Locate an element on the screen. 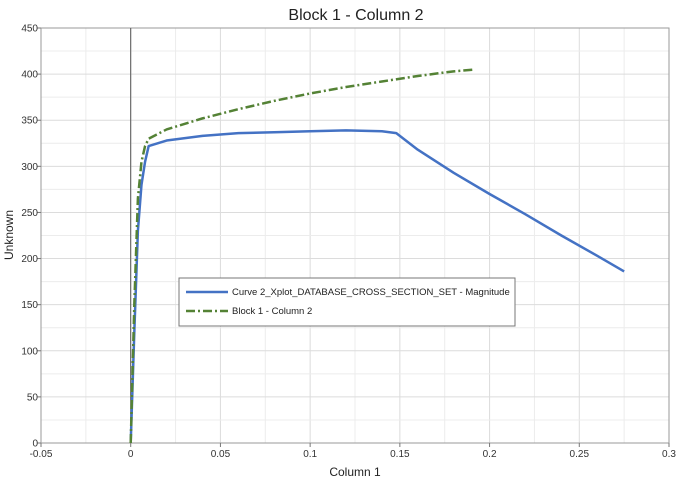 Image resolution: width=686 pixels, height=482 pixels. x-tick-labels: -0.05 0 0.05 0.1 0.15 0.2 0.25 0.3 is located at coordinates (353, 451).